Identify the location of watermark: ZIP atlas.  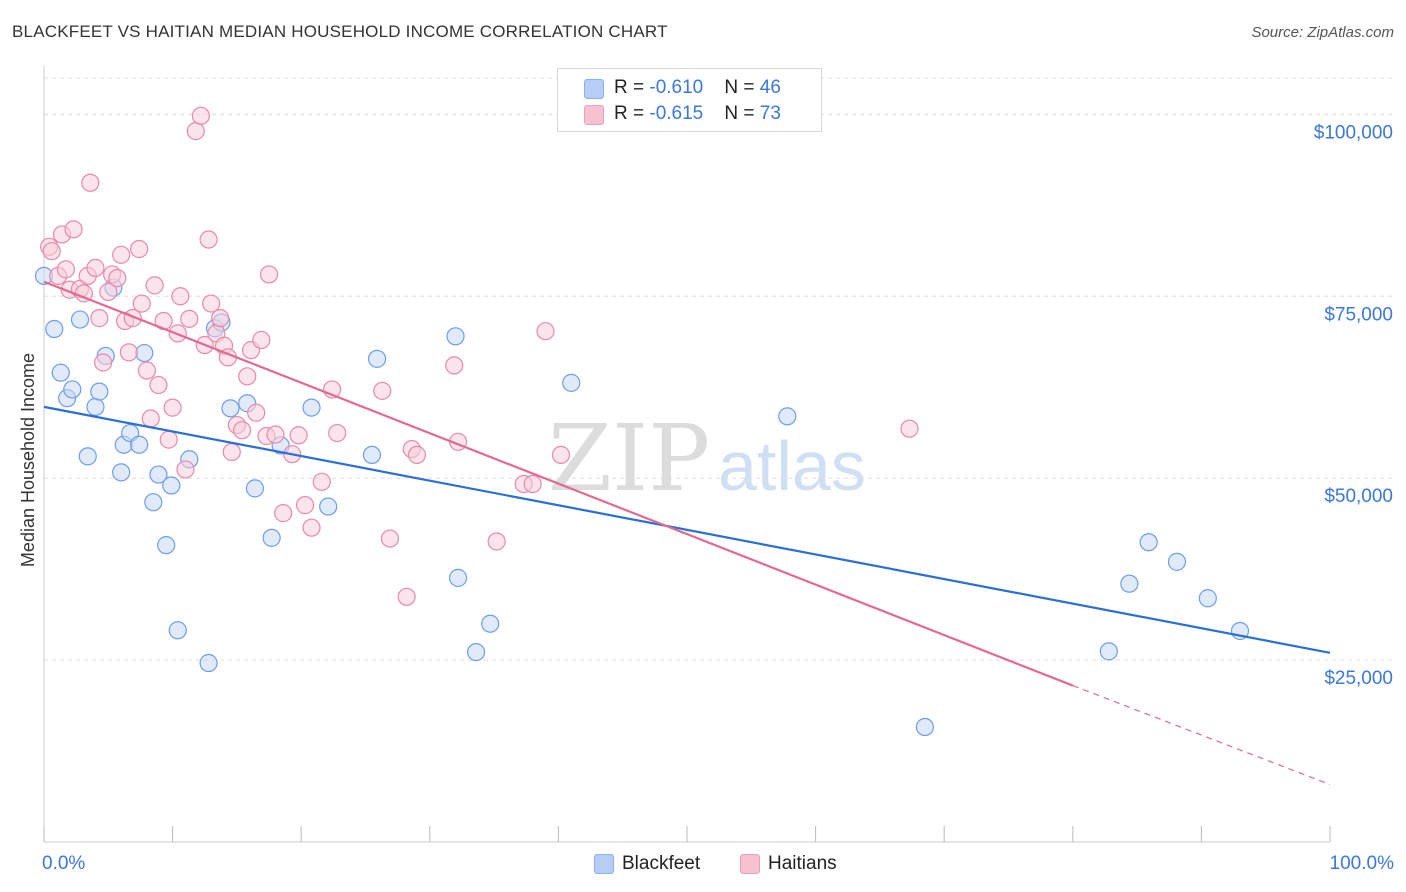
(707, 458).